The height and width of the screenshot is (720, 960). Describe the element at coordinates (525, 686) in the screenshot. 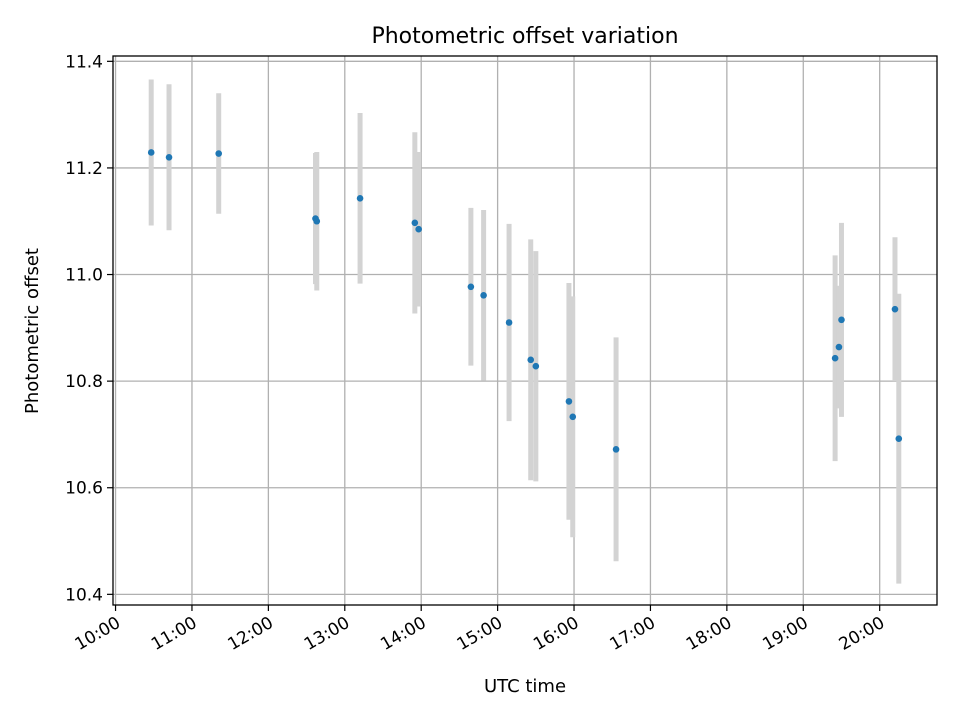

I see `x-axis-label: UTC time` at that location.